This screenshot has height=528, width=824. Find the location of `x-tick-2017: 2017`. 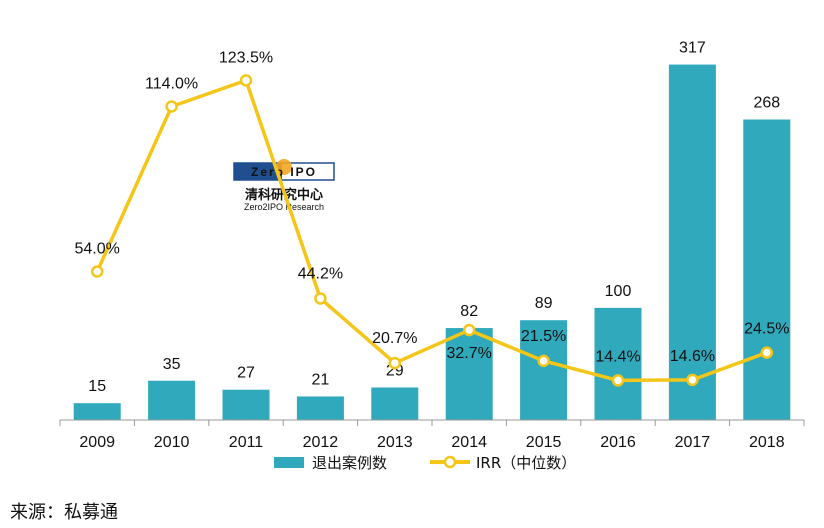

x-tick-2017: 2017 is located at coordinates (693, 442).